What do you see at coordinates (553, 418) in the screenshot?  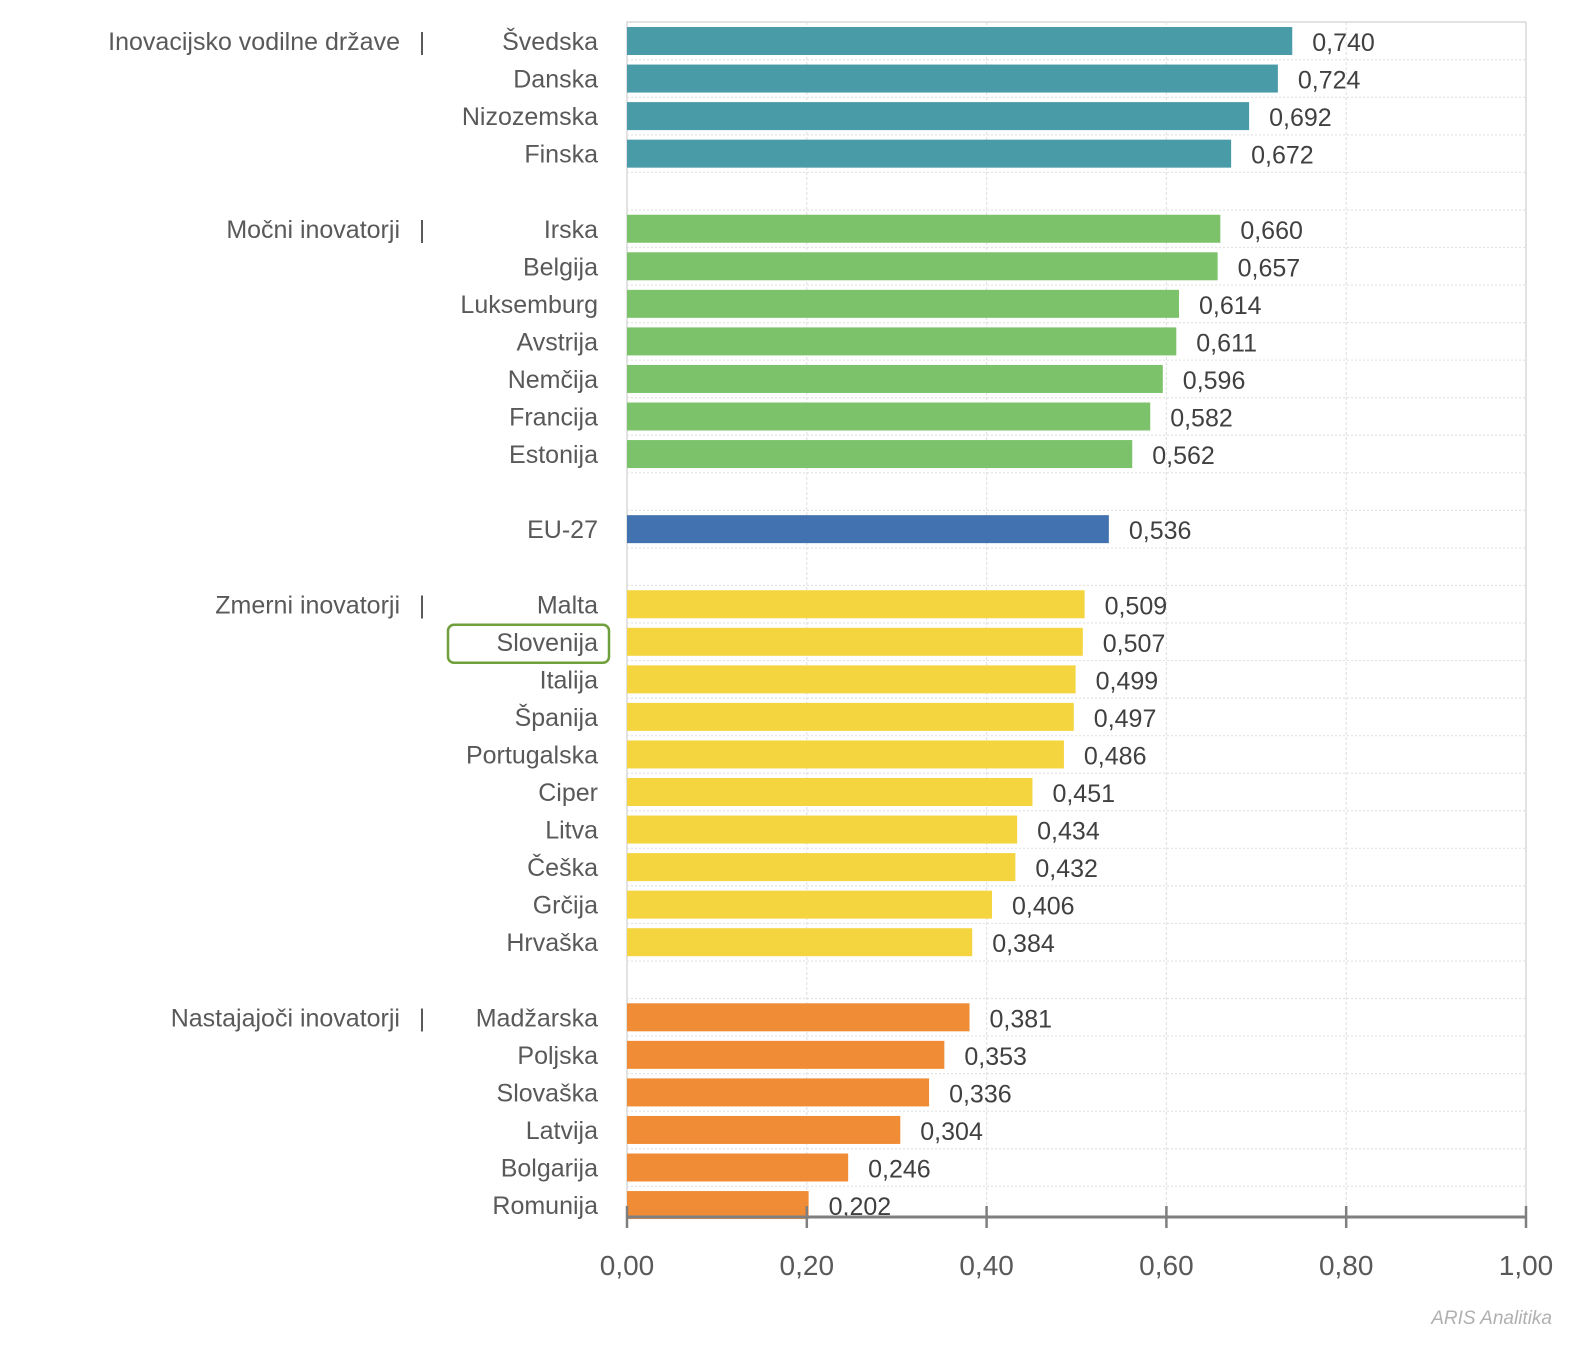 I see `category-label: Francija` at bounding box center [553, 418].